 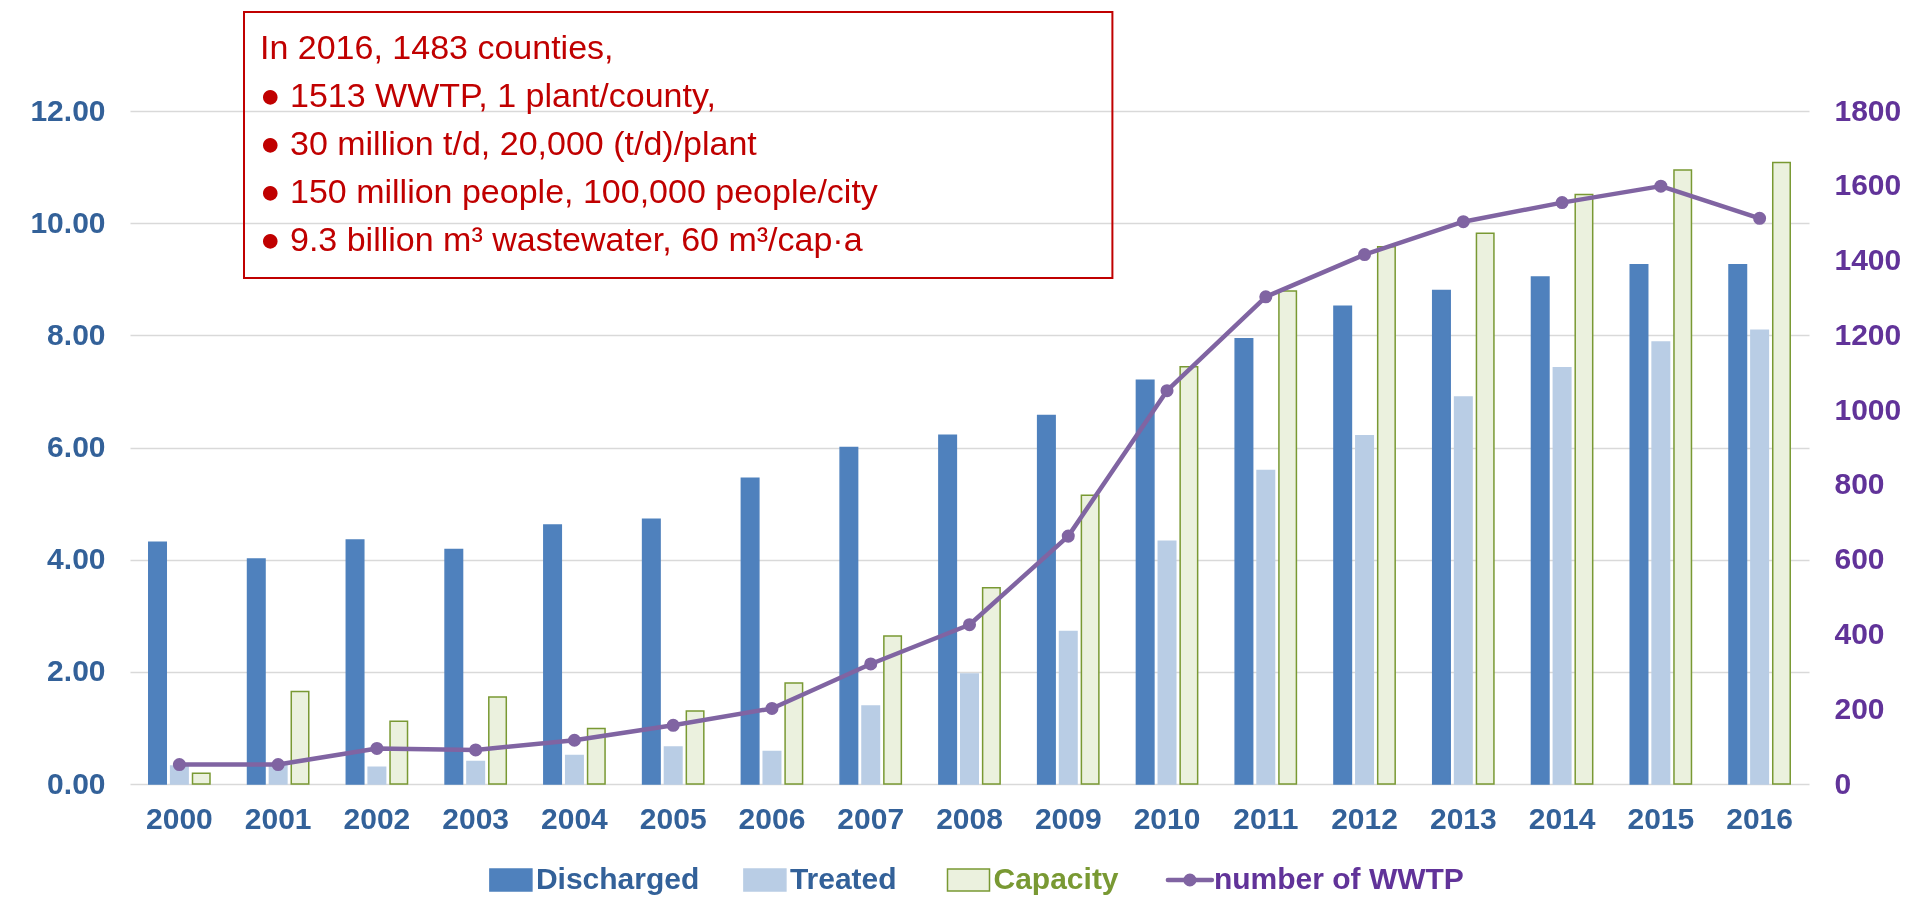 I want to click on x-tick-label: 2016, so click(x=1759, y=818).